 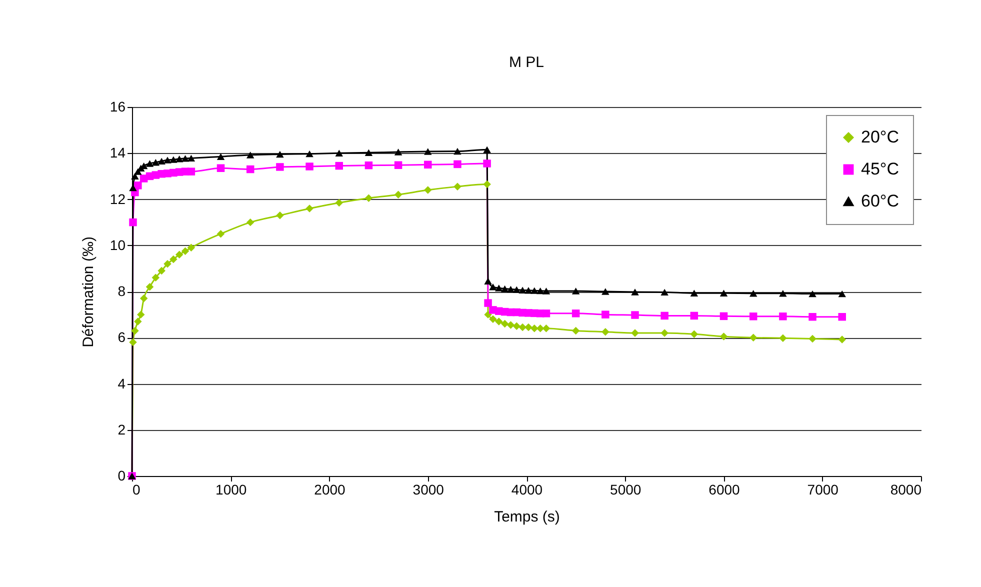 I want to click on y-axis-title: Déformation (‰), so click(x=88, y=292).